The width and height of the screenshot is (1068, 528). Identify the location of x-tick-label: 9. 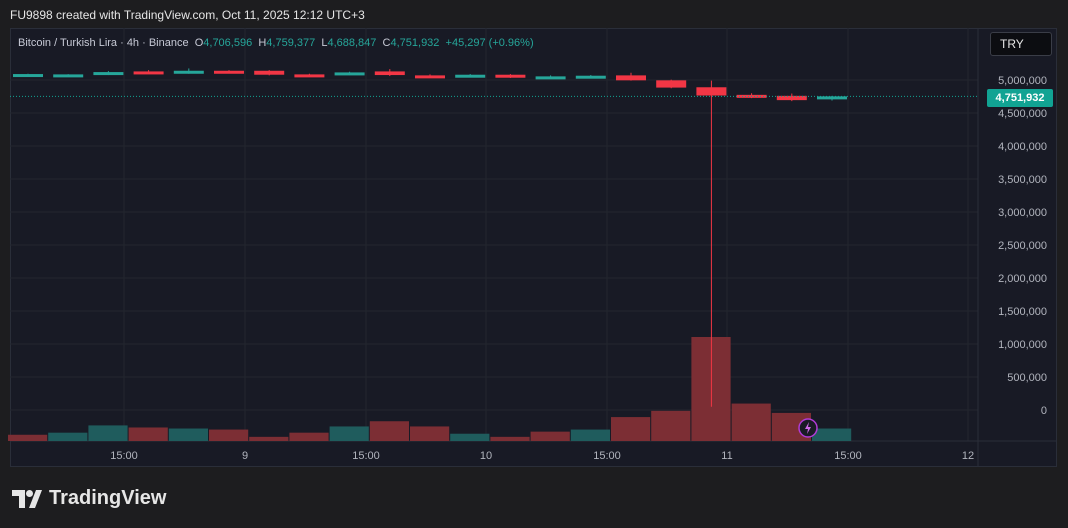
(245, 456).